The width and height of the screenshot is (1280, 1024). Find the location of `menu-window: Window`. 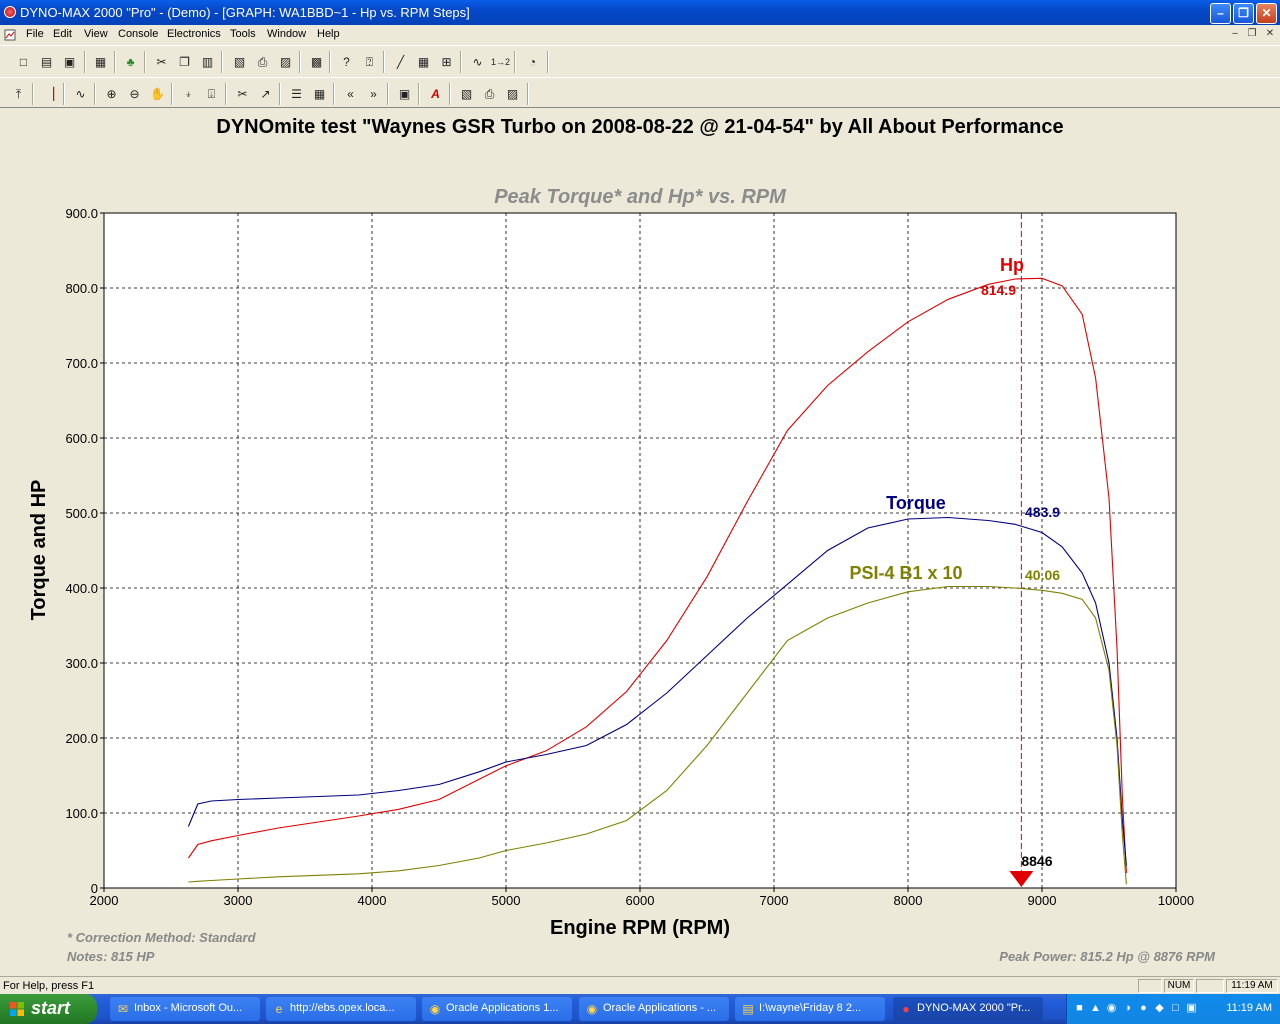

menu-window: Window is located at coordinates (287, 34).